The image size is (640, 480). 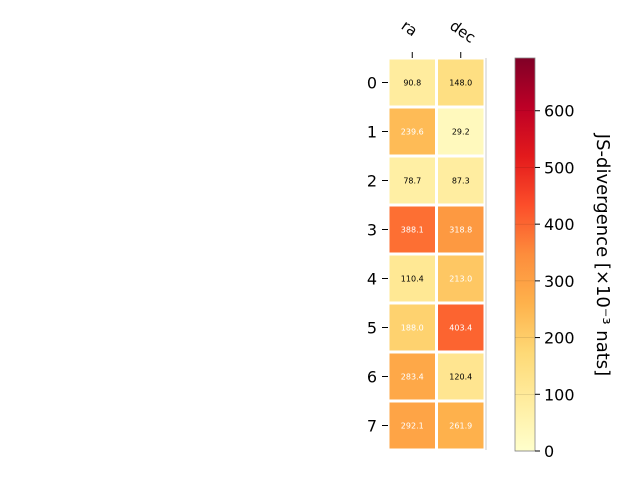 I want to click on heatmap-cells, so click(x=438, y=254).